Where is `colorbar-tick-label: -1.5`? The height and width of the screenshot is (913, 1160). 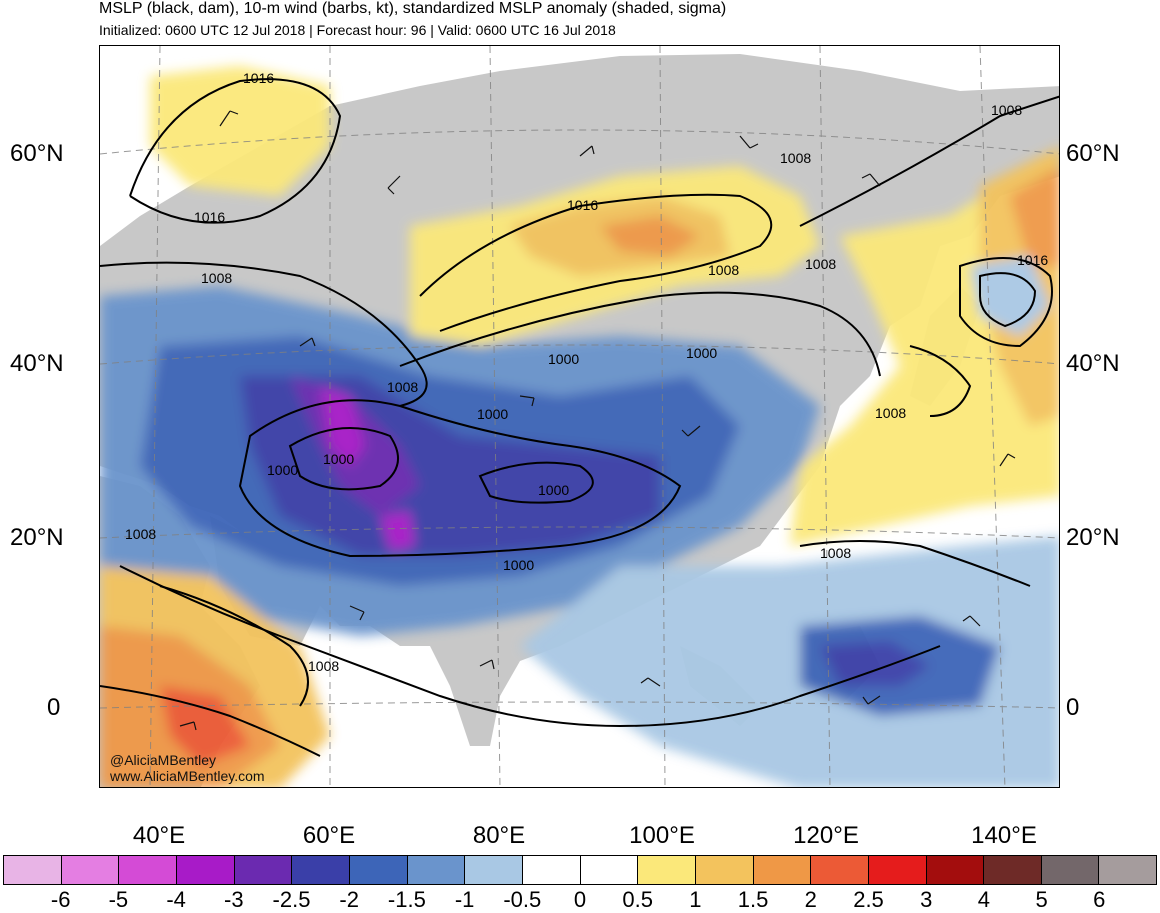
colorbar-tick-label: -1.5 is located at coordinates (406, 899).